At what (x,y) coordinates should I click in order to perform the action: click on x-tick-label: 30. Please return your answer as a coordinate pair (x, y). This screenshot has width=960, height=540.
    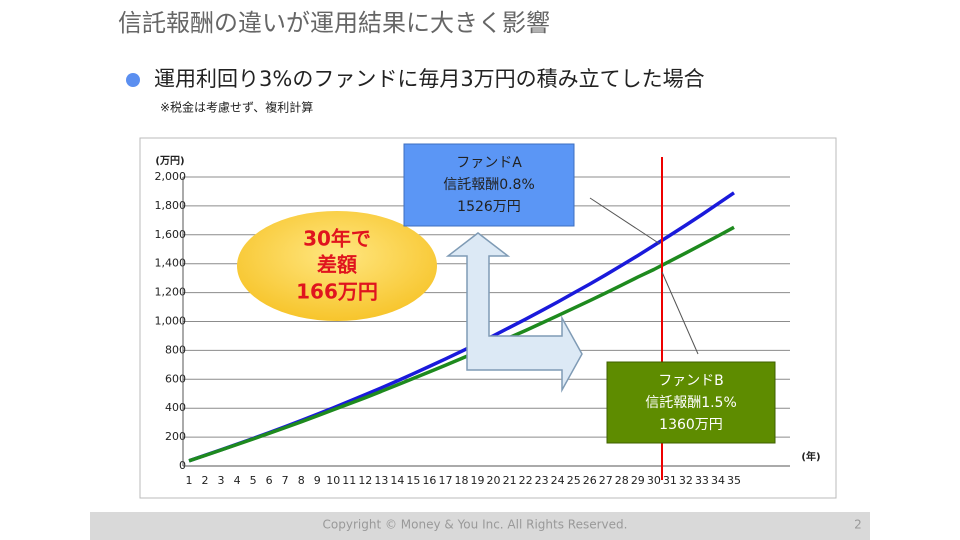
    Looking at the image, I should click on (654, 480).